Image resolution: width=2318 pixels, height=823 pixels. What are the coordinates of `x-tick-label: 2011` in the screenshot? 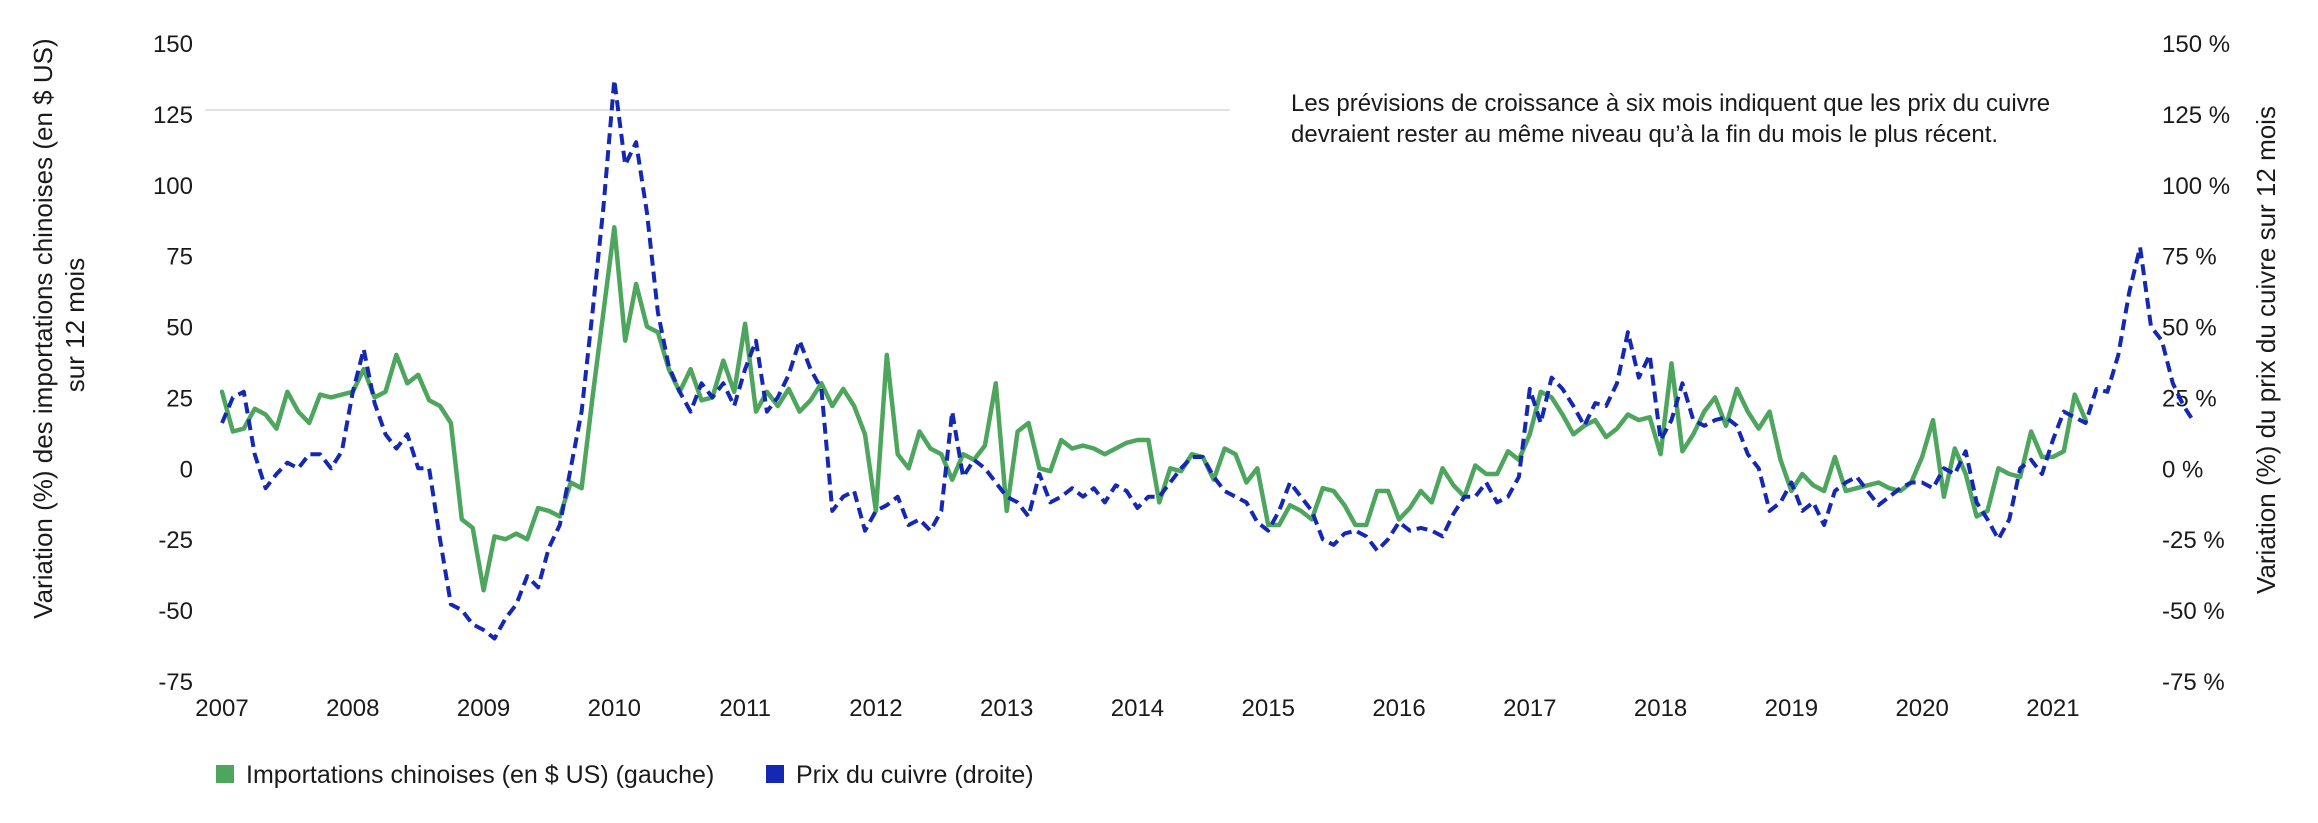 It's located at (745, 708).